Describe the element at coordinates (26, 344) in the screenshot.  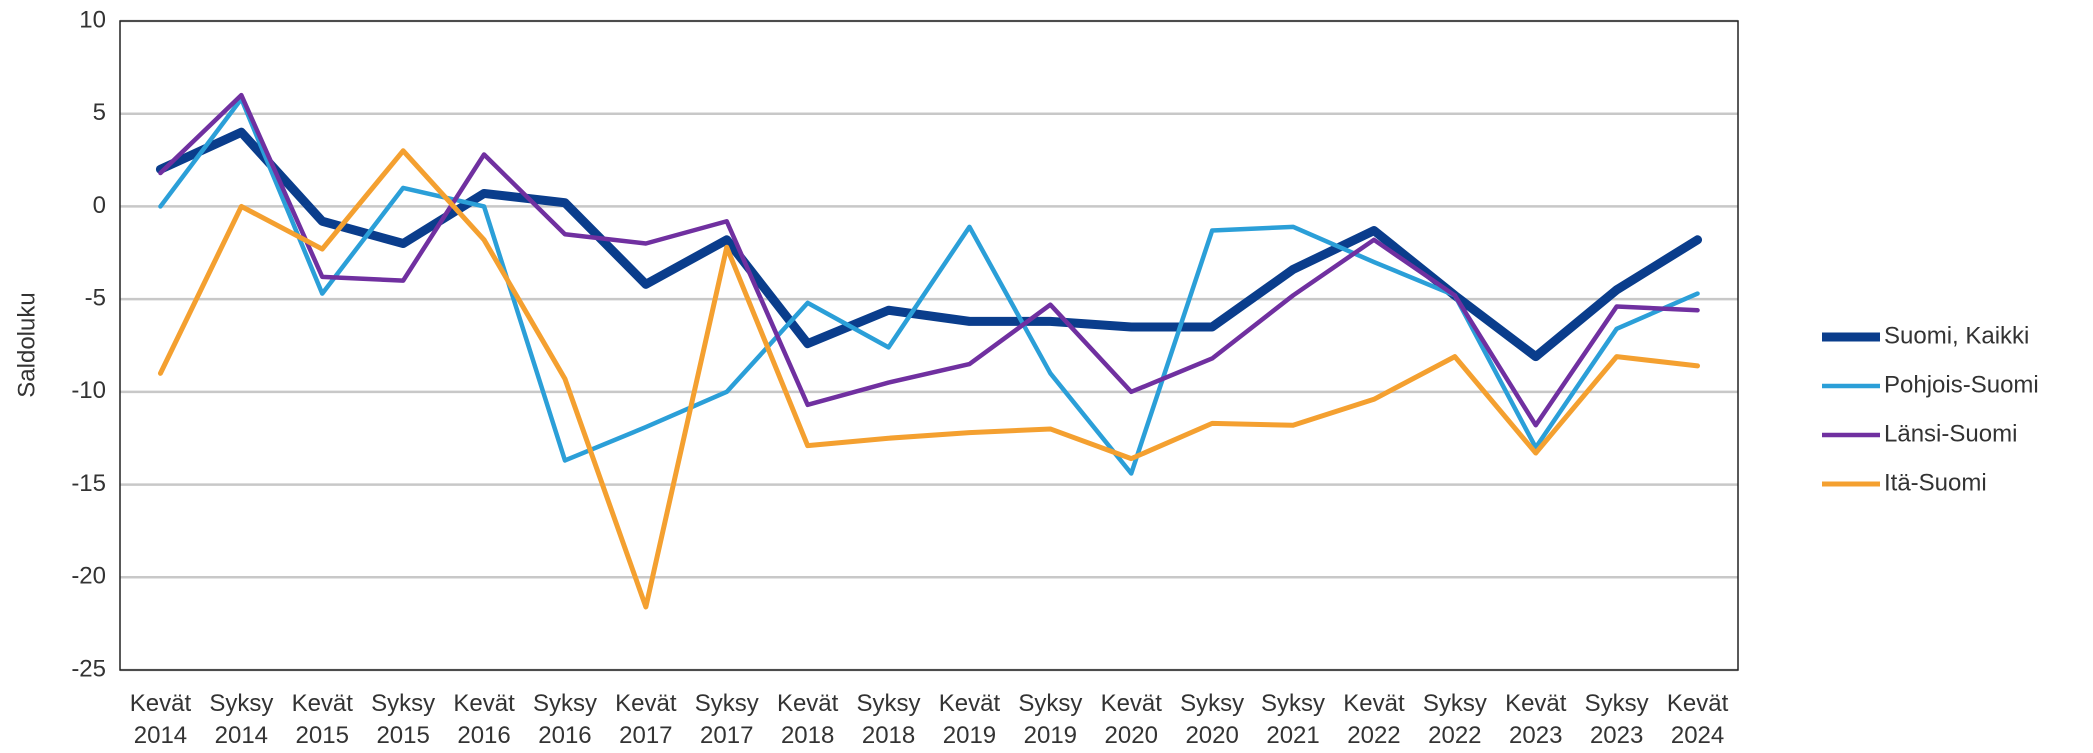
I see `y-axis-label: Saldoluku` at that location.